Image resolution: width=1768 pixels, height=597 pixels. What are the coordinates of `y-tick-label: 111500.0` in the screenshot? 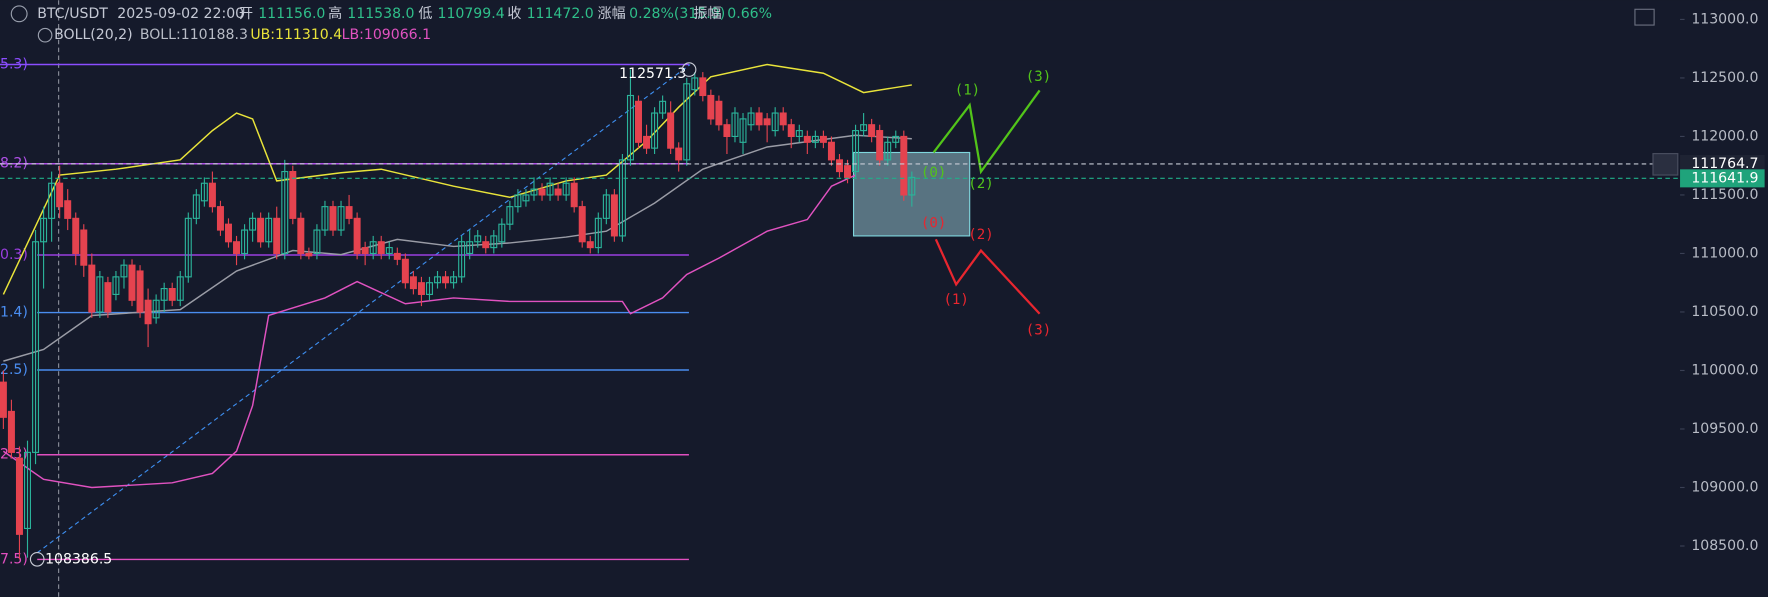 It's located at (1724, 195).